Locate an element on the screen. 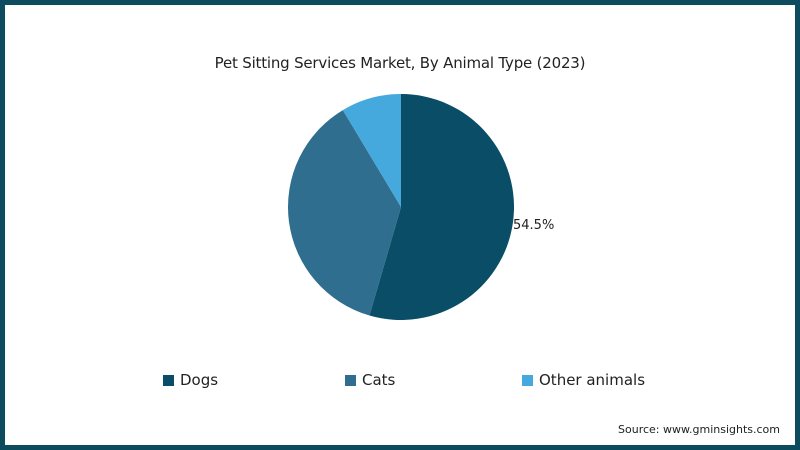 The height and width of the screenshot is (450, 800). legend-swatch-dogs is located at coordinates (168, 380).